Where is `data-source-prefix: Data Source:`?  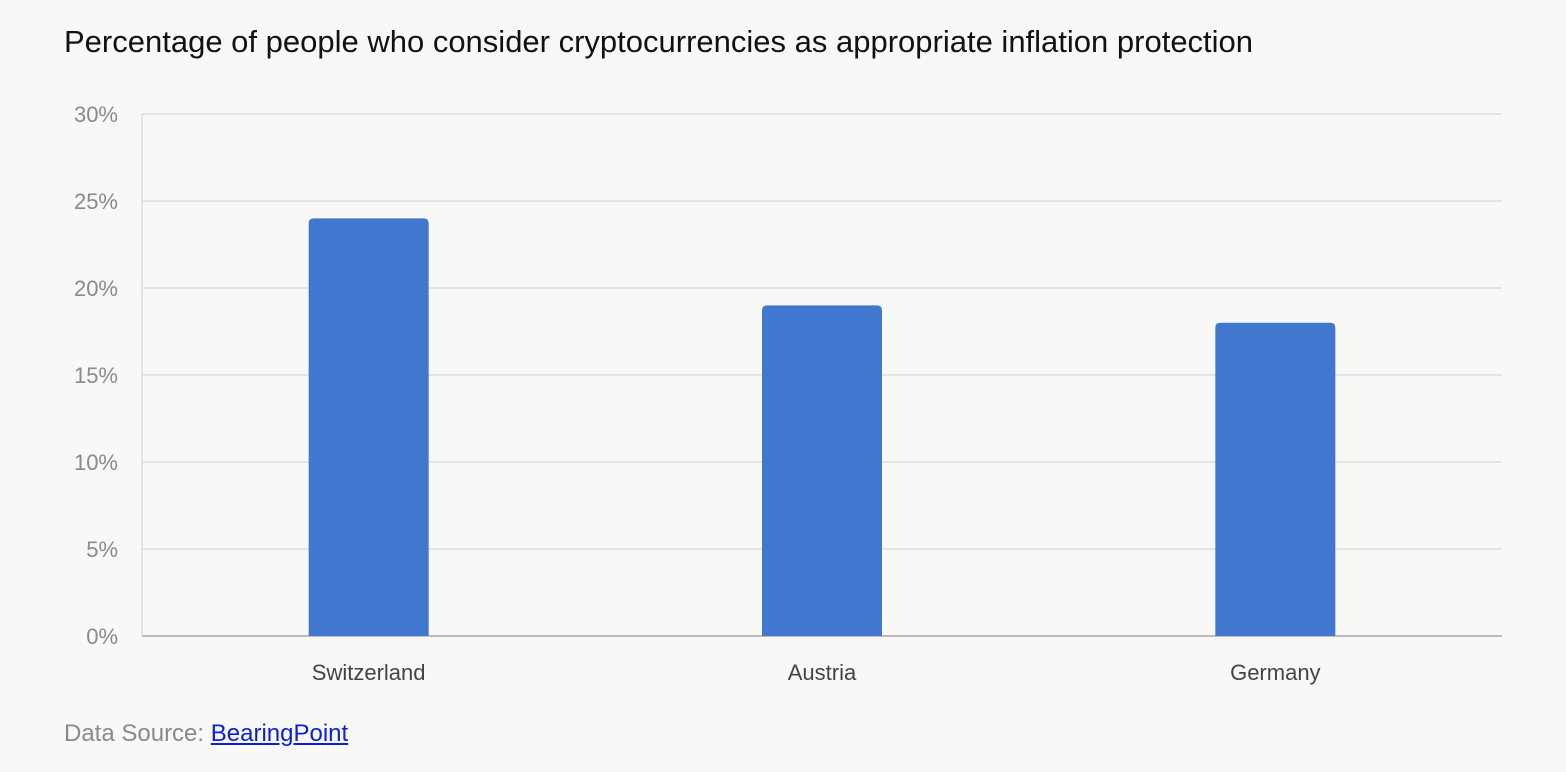
data-source-prefix: Data Source: is located at coordinates (137, 733).